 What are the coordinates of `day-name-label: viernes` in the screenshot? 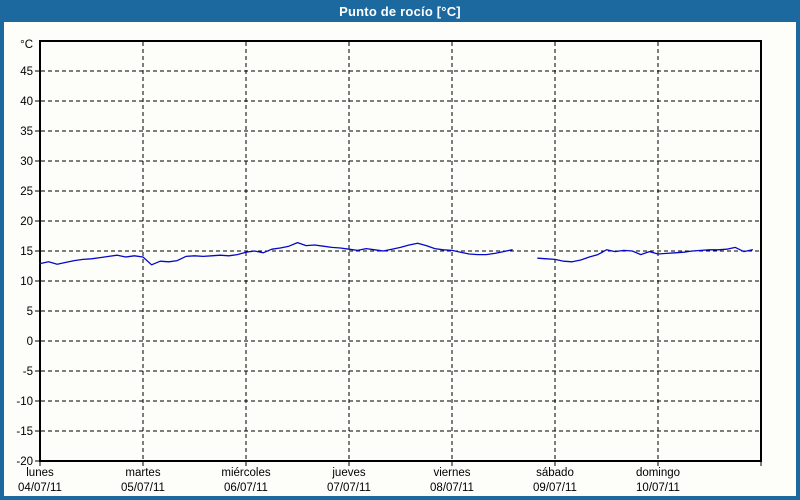 It's located at (451, 473).